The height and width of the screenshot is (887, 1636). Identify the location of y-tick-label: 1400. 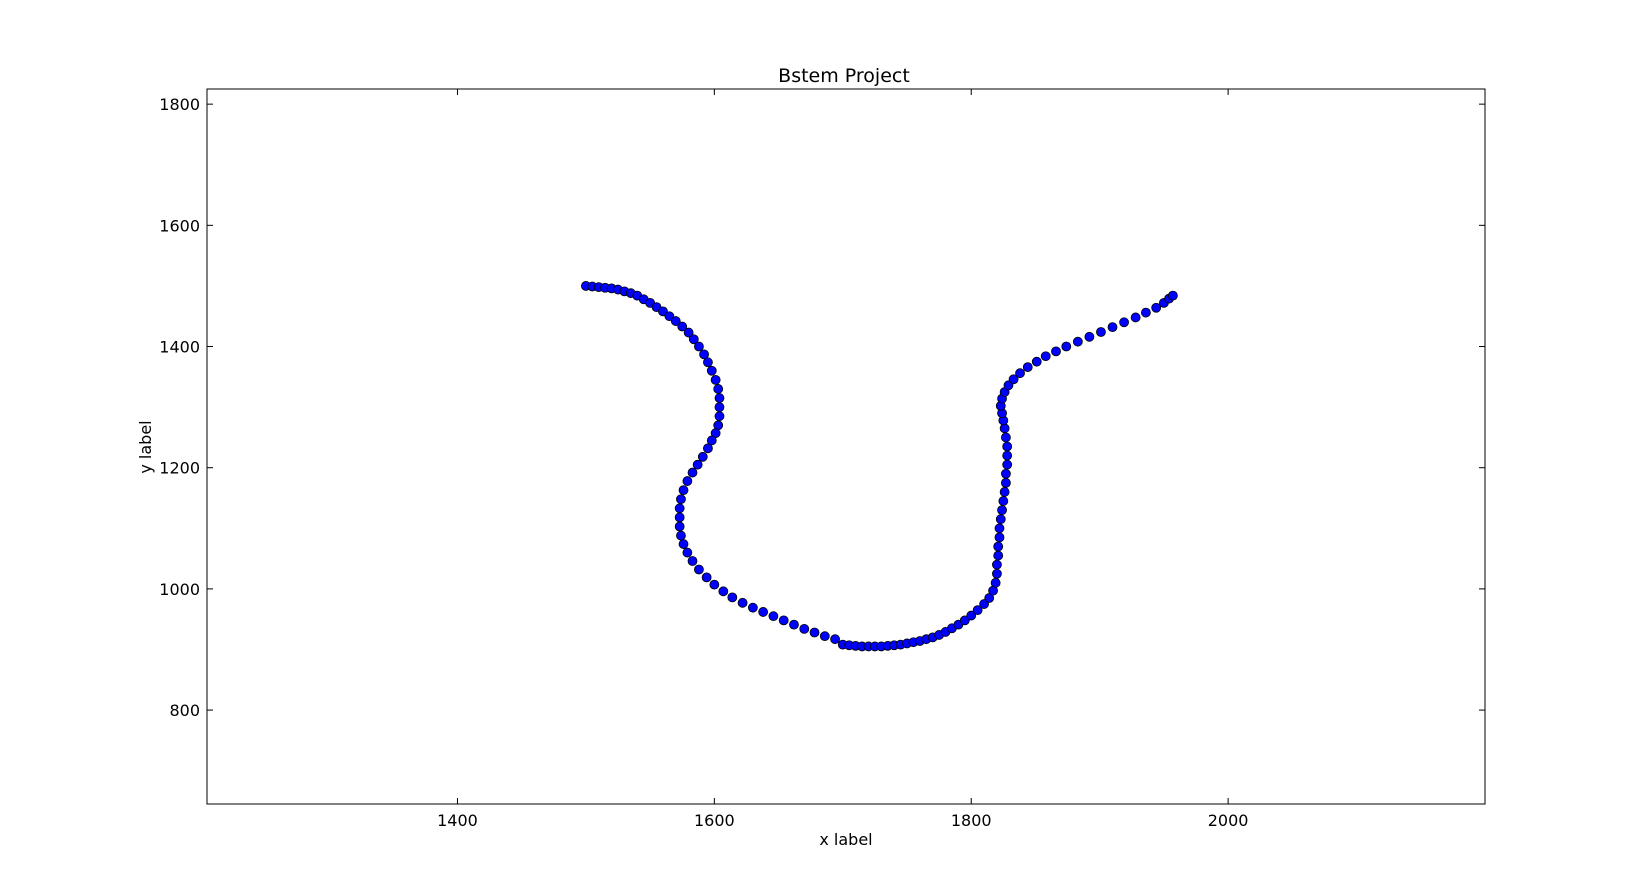
(179, 347).